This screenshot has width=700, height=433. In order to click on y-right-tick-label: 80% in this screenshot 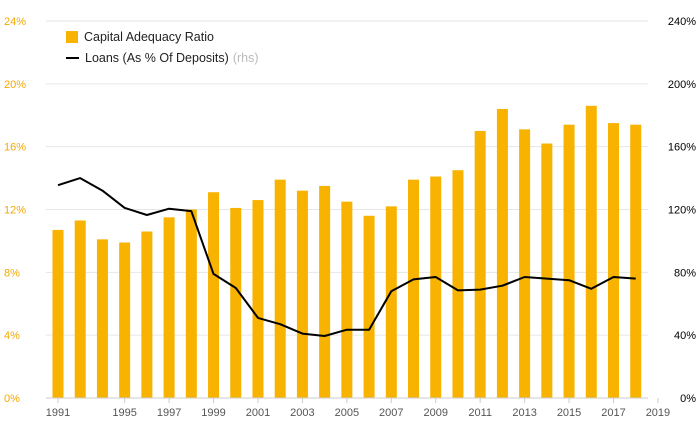, I will do `click(685, 273)`.